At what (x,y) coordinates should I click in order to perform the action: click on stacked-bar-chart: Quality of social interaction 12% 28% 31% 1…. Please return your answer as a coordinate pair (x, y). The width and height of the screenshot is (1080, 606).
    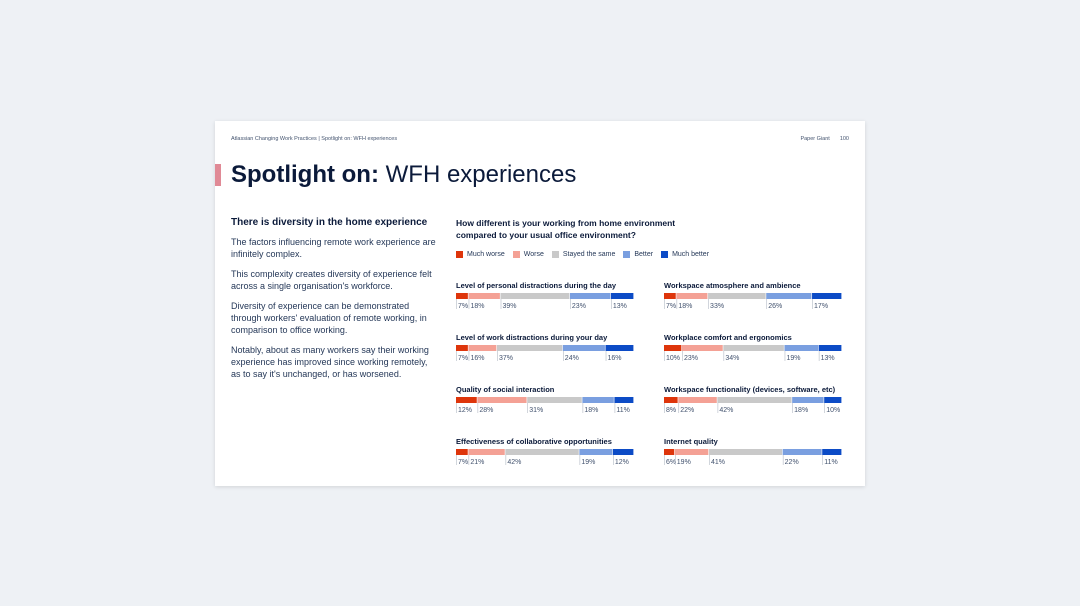
    Looking at the image, I should click on (545, 401).